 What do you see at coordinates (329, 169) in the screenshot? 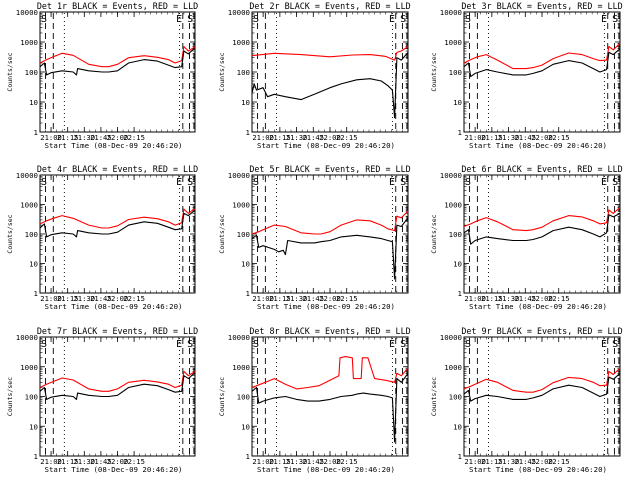
I see `plot-title: Det 5r BLACK = Events, RED = LLD` at bounding box center [329, 169].